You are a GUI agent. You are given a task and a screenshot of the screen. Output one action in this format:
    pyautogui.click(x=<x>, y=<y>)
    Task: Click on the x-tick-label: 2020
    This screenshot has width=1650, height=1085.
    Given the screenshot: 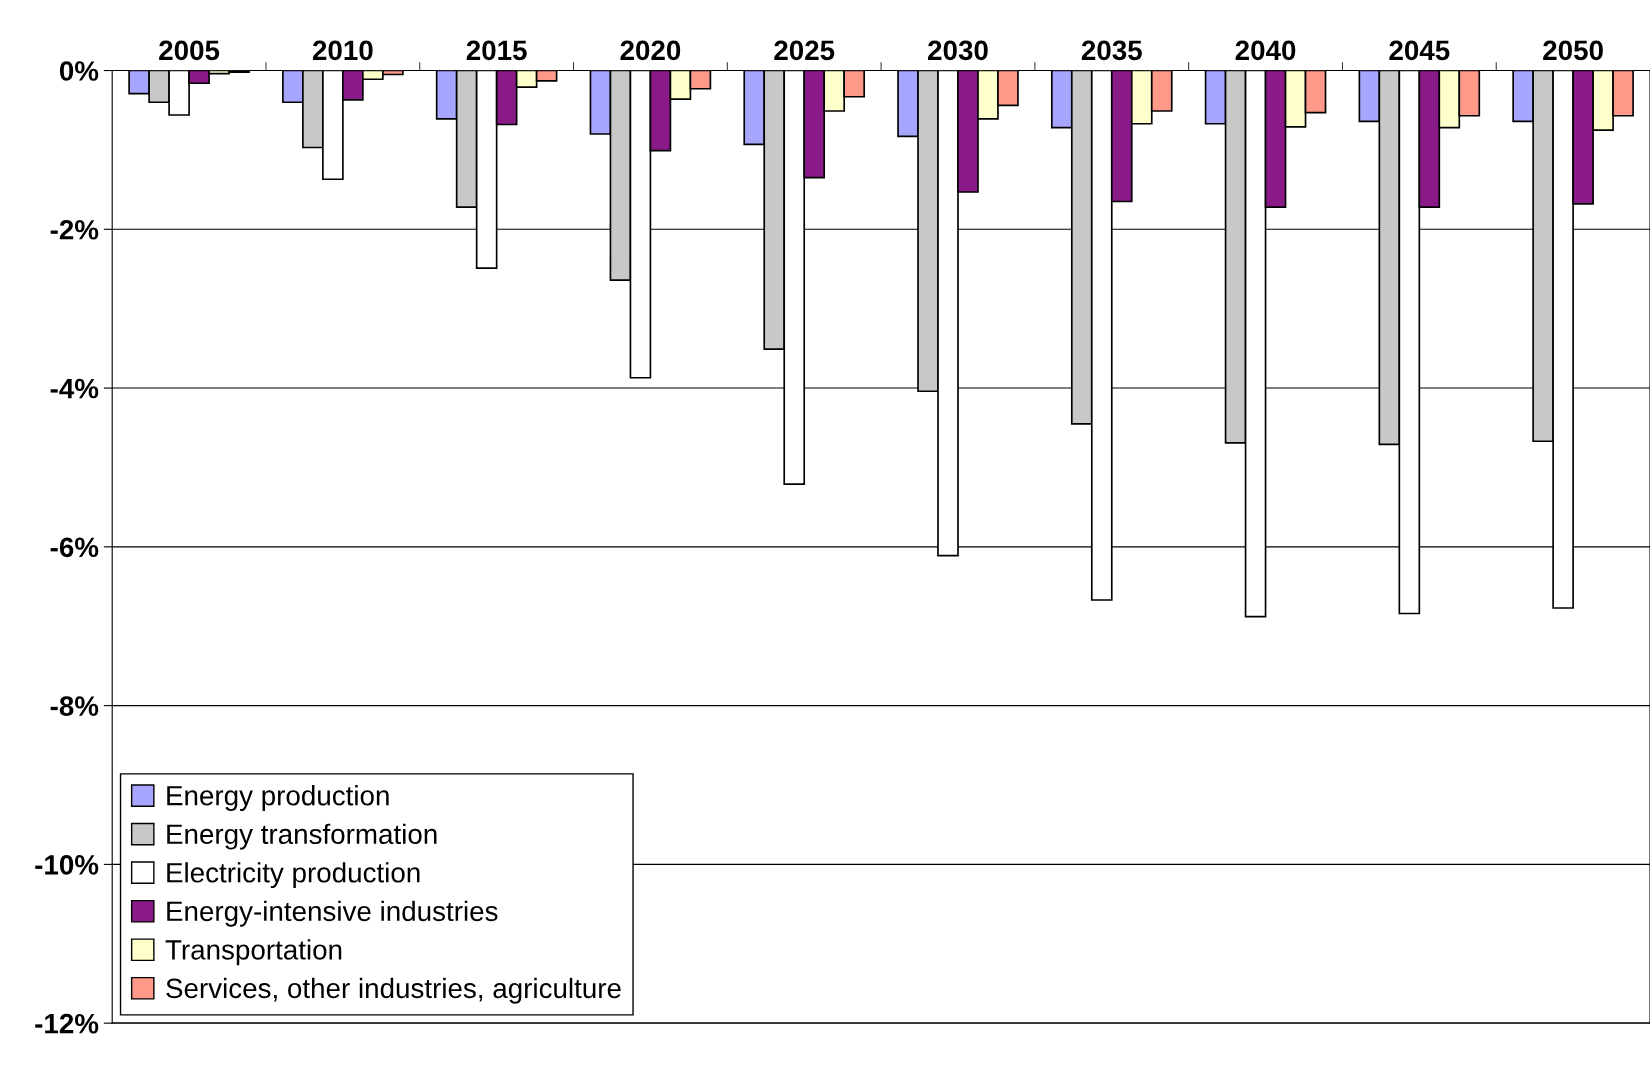 What is the action you would take?
    pyautogui.click(x=650, y=50)
    